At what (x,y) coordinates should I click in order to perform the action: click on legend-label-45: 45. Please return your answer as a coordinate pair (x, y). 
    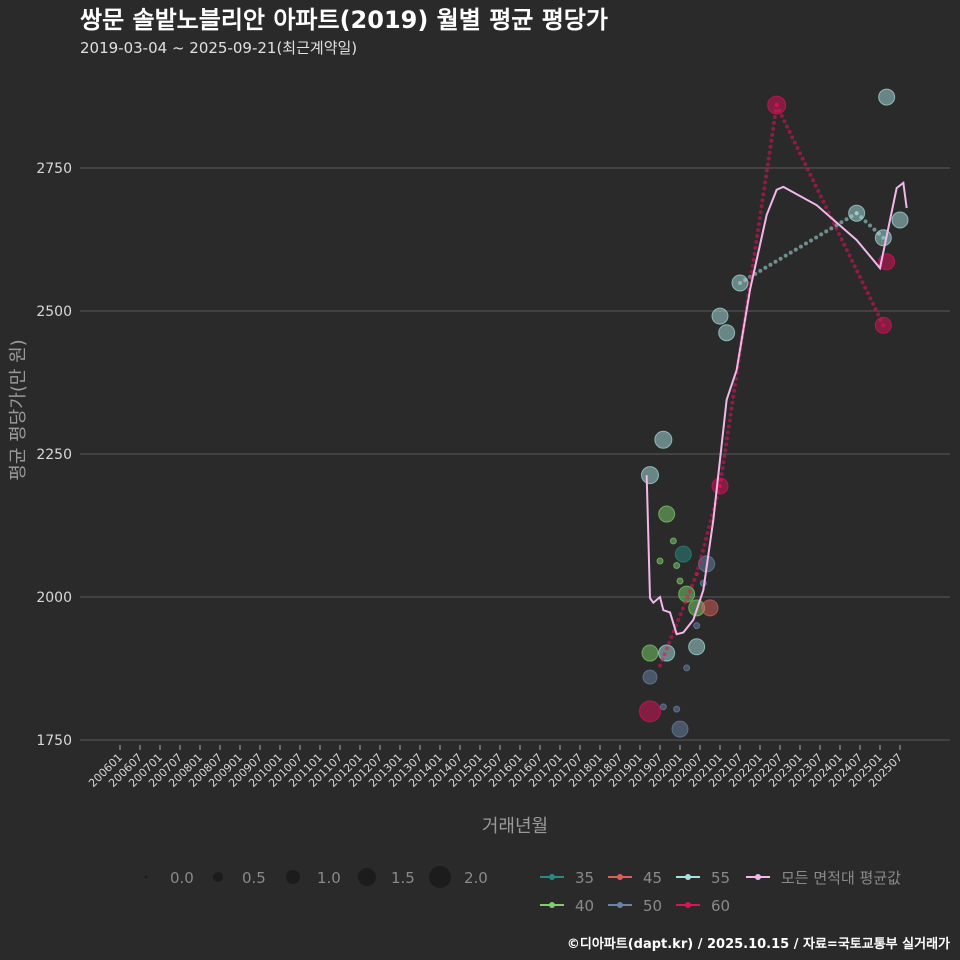
    Looking at the image, I should click on (652, 878).